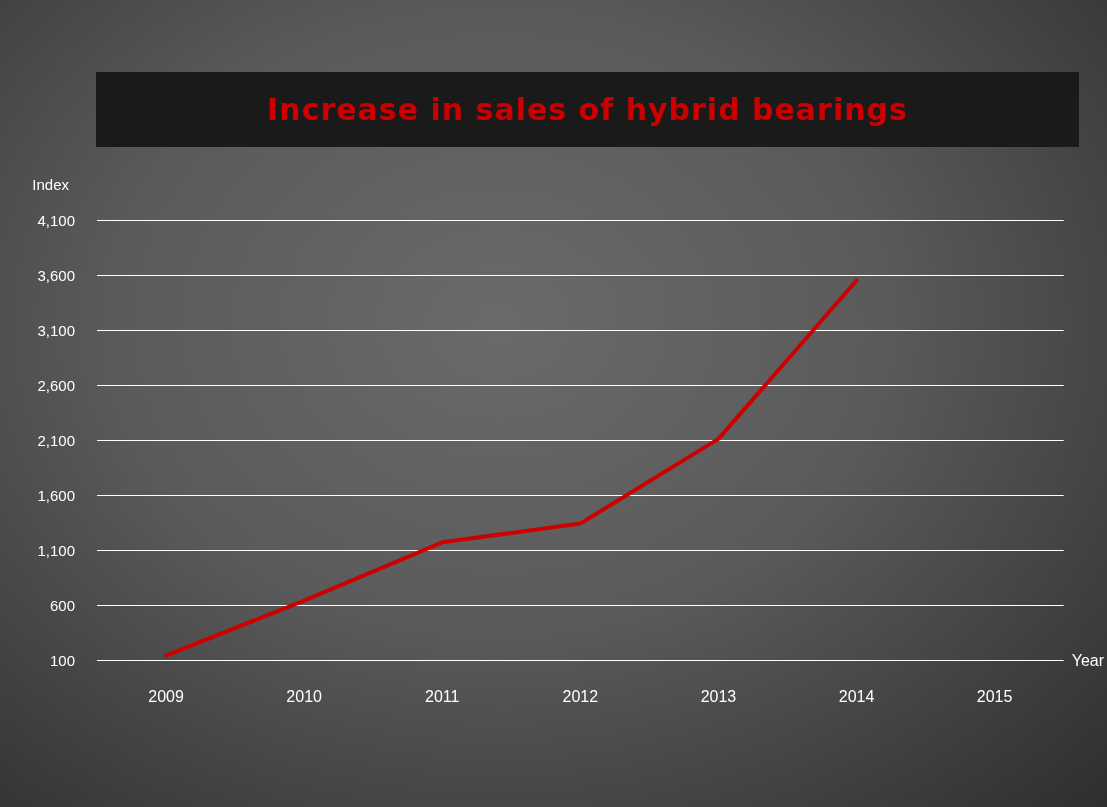 The height and width of the screenshot is (807, 1107). Describe the element at coordinates (56, 330) in the screenshot. I see `y-tick-label: 3,100` at that location.